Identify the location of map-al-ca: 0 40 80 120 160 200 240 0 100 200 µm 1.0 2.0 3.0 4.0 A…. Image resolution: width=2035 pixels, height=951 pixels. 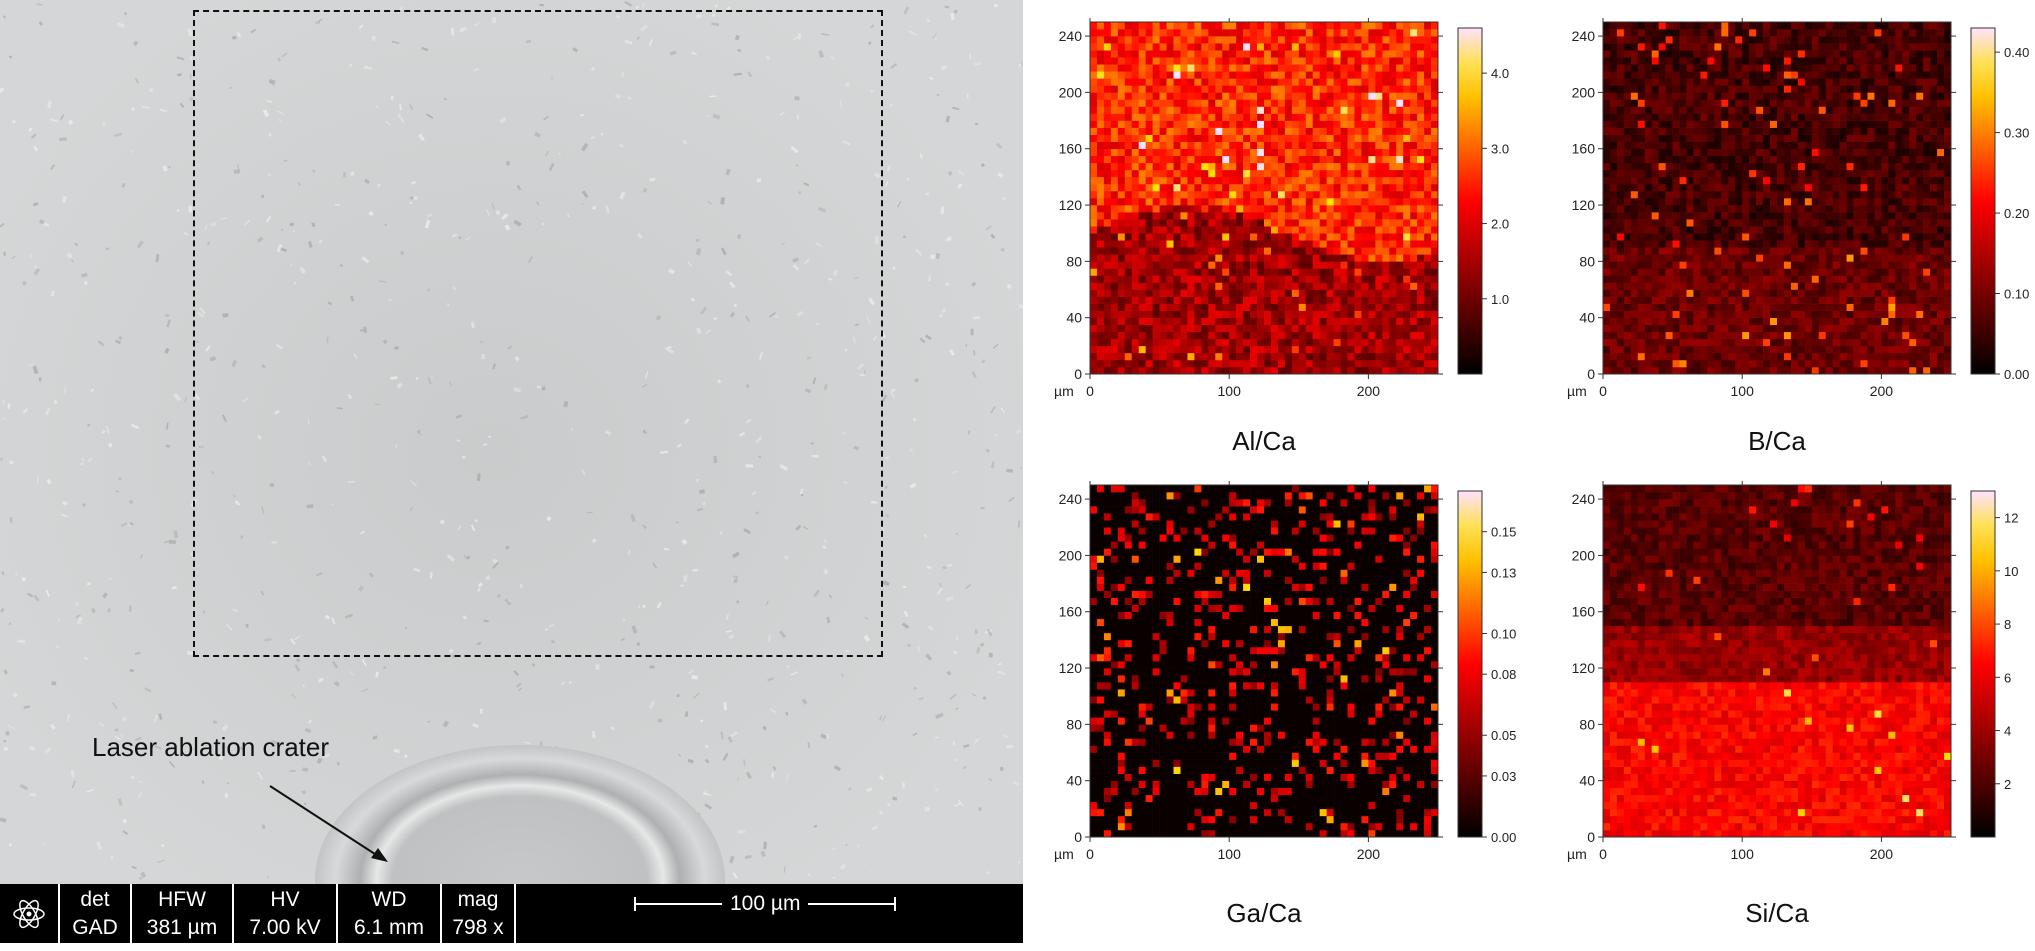
(1300, 253).